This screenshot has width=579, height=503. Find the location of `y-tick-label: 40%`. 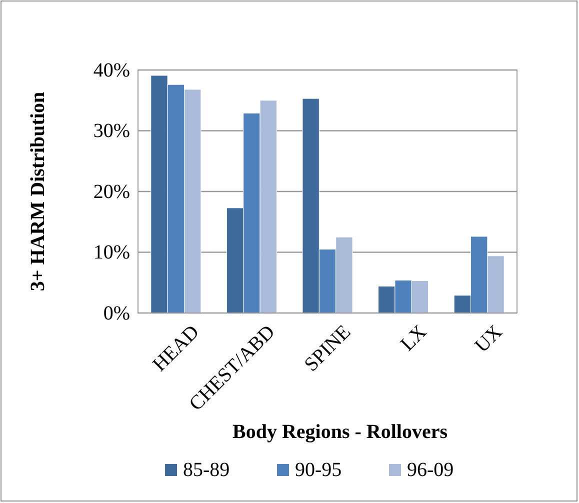

y-tick-label: 40% is located at coordinates (111, 70).